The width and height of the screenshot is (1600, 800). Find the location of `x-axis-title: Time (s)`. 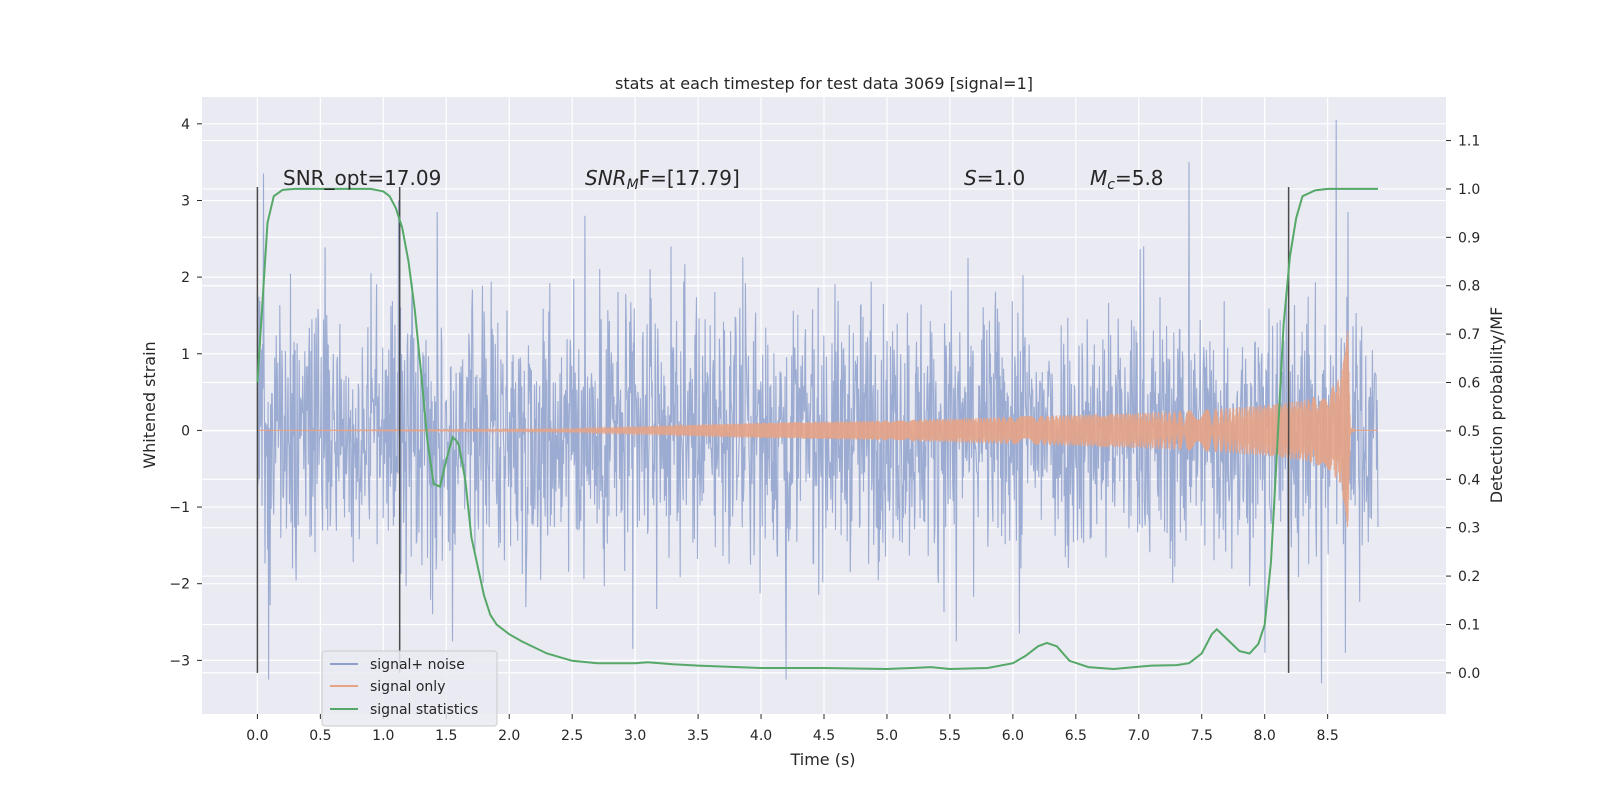

x-axis-title: Time (s) is located at coordinates (822, 759).